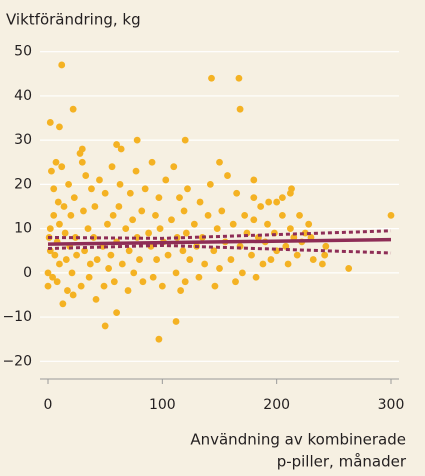 This screenshot has height=476, width=425. I want to click on y-tick-label: 30, so click(23, 140).